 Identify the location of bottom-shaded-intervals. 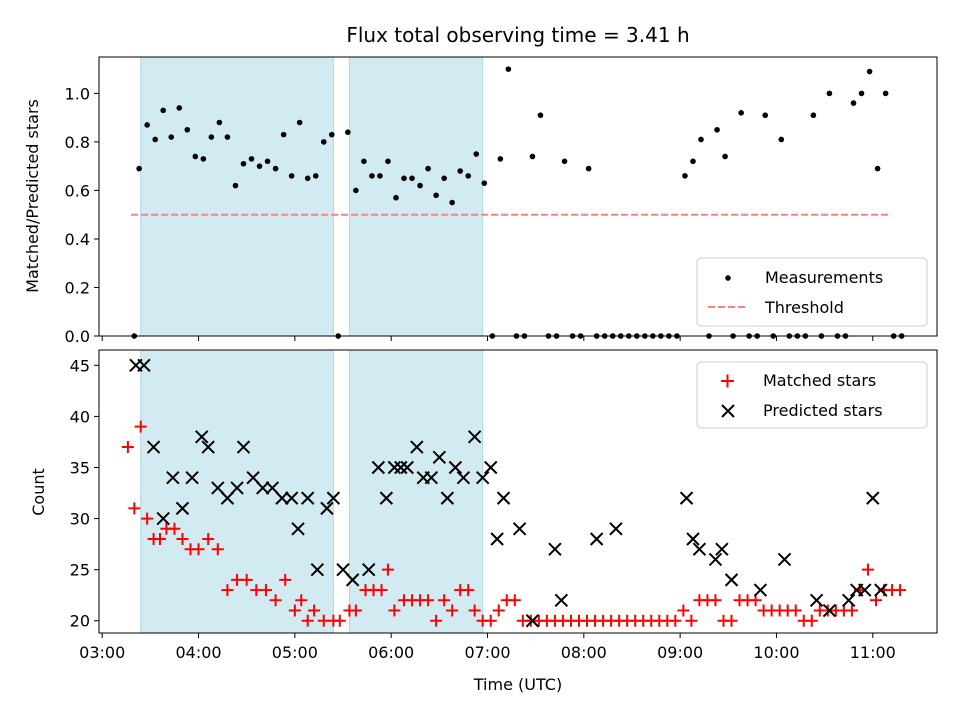
(312, 491).